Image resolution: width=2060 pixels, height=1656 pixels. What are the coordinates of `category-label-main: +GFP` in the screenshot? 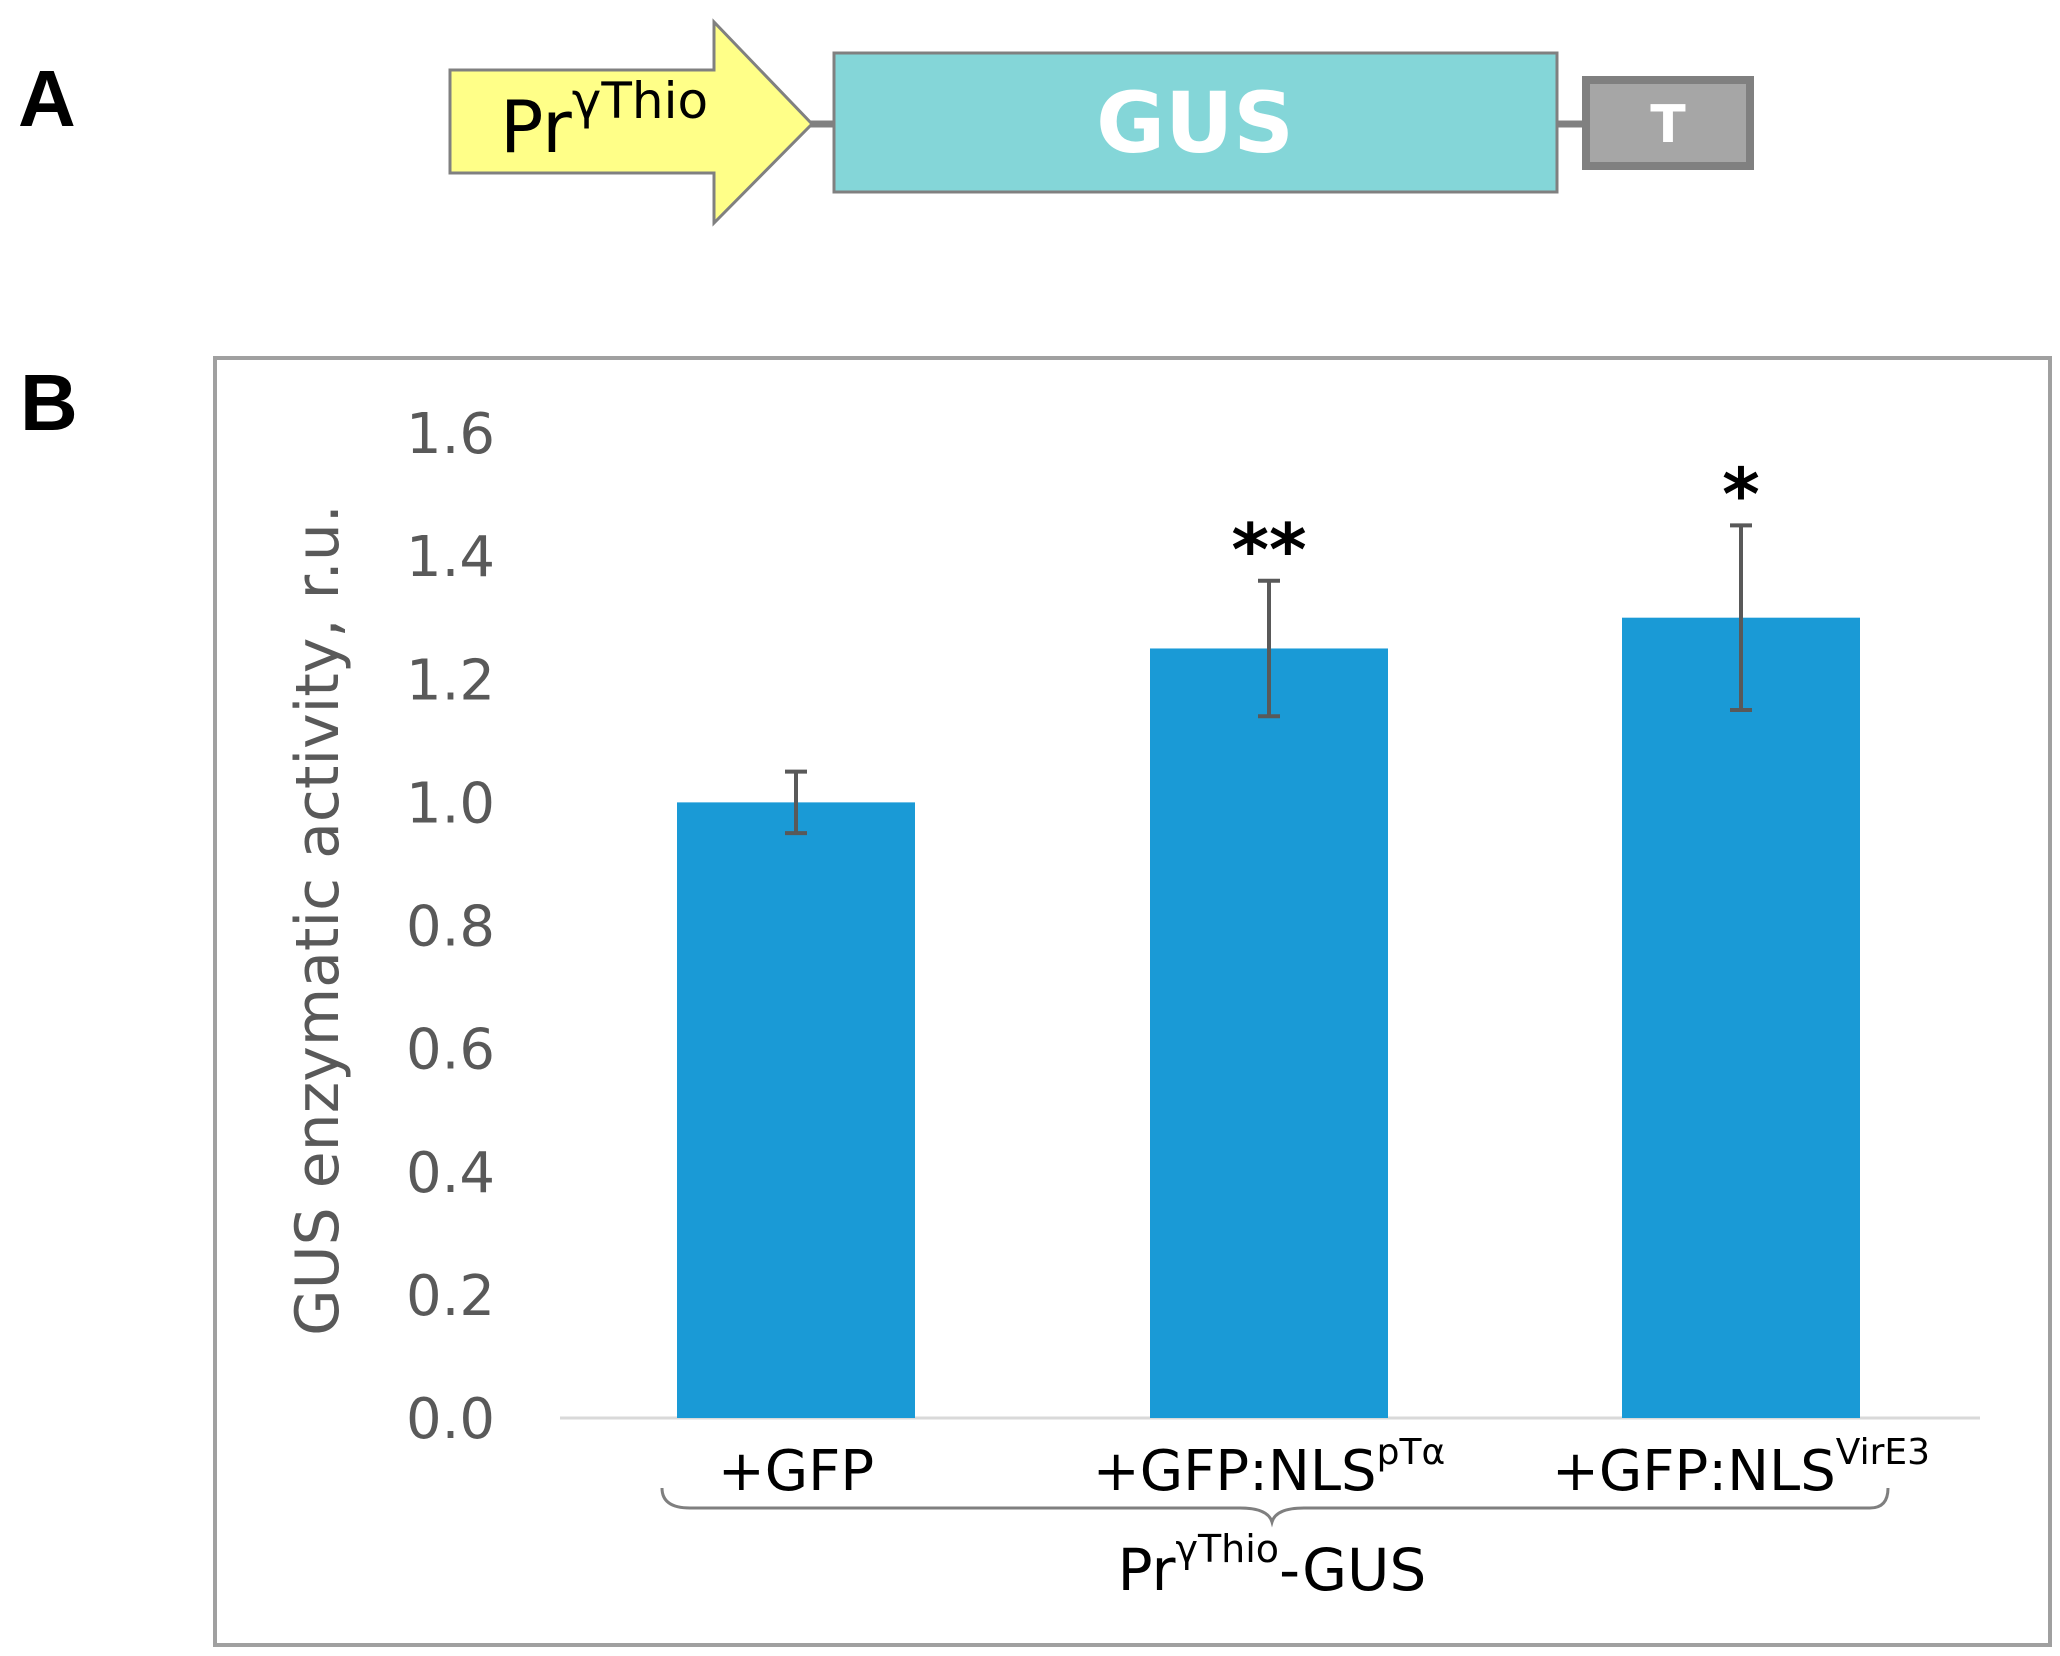 It's located at (796, 1471).